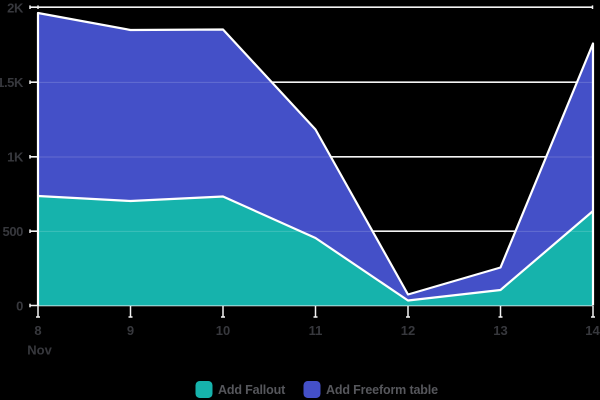  Describe the element at coordinates (130, 330) in the screenshot. I see `svg-text: 9` at that location.